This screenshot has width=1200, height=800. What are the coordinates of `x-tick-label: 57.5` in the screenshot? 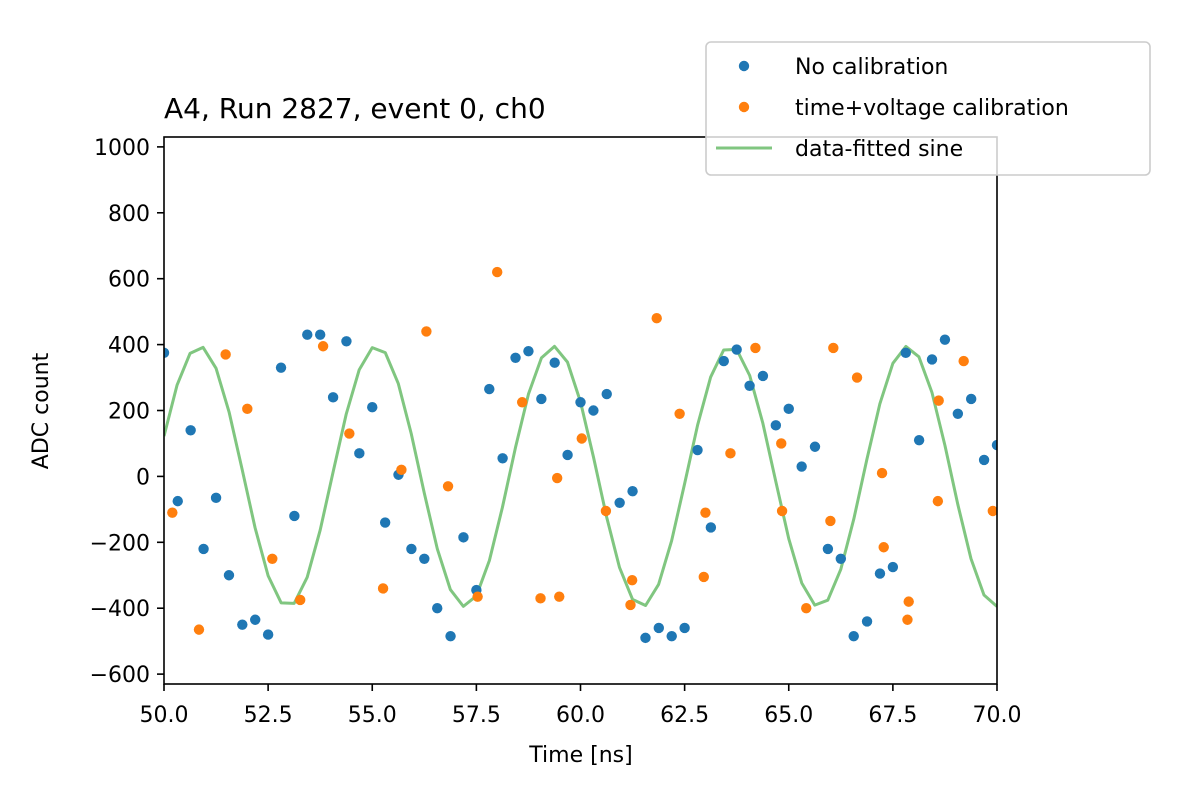 It's located at (476, 715).